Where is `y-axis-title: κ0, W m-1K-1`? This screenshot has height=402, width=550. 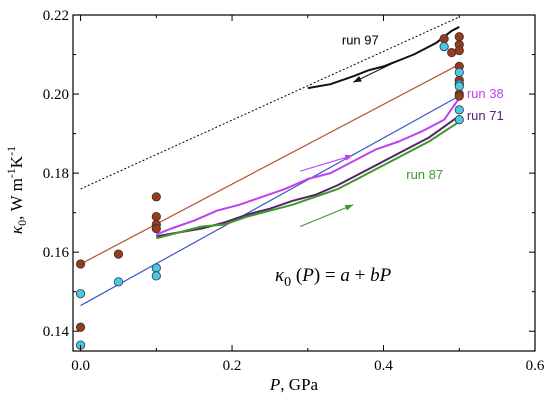
y-axis-title: κ0, W m-1K-1 is located at coordinates (16, 190).